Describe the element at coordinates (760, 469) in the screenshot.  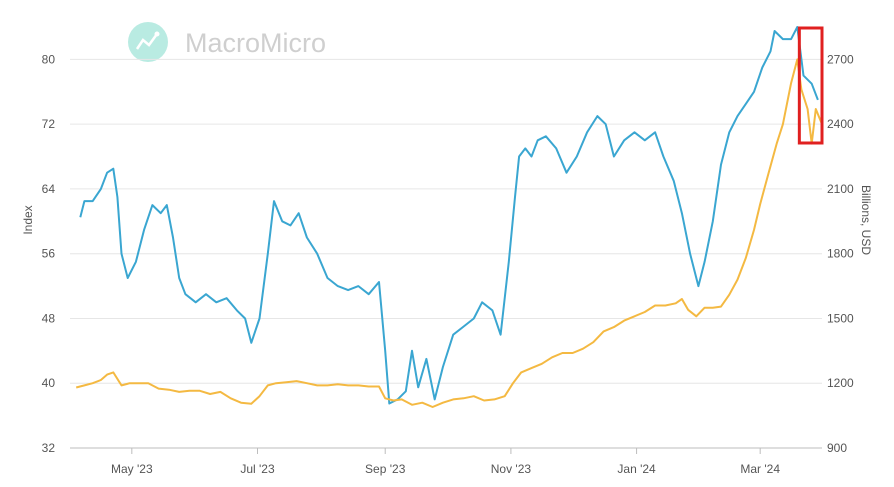
I see `x-tick-label: Mar '24` at that location.